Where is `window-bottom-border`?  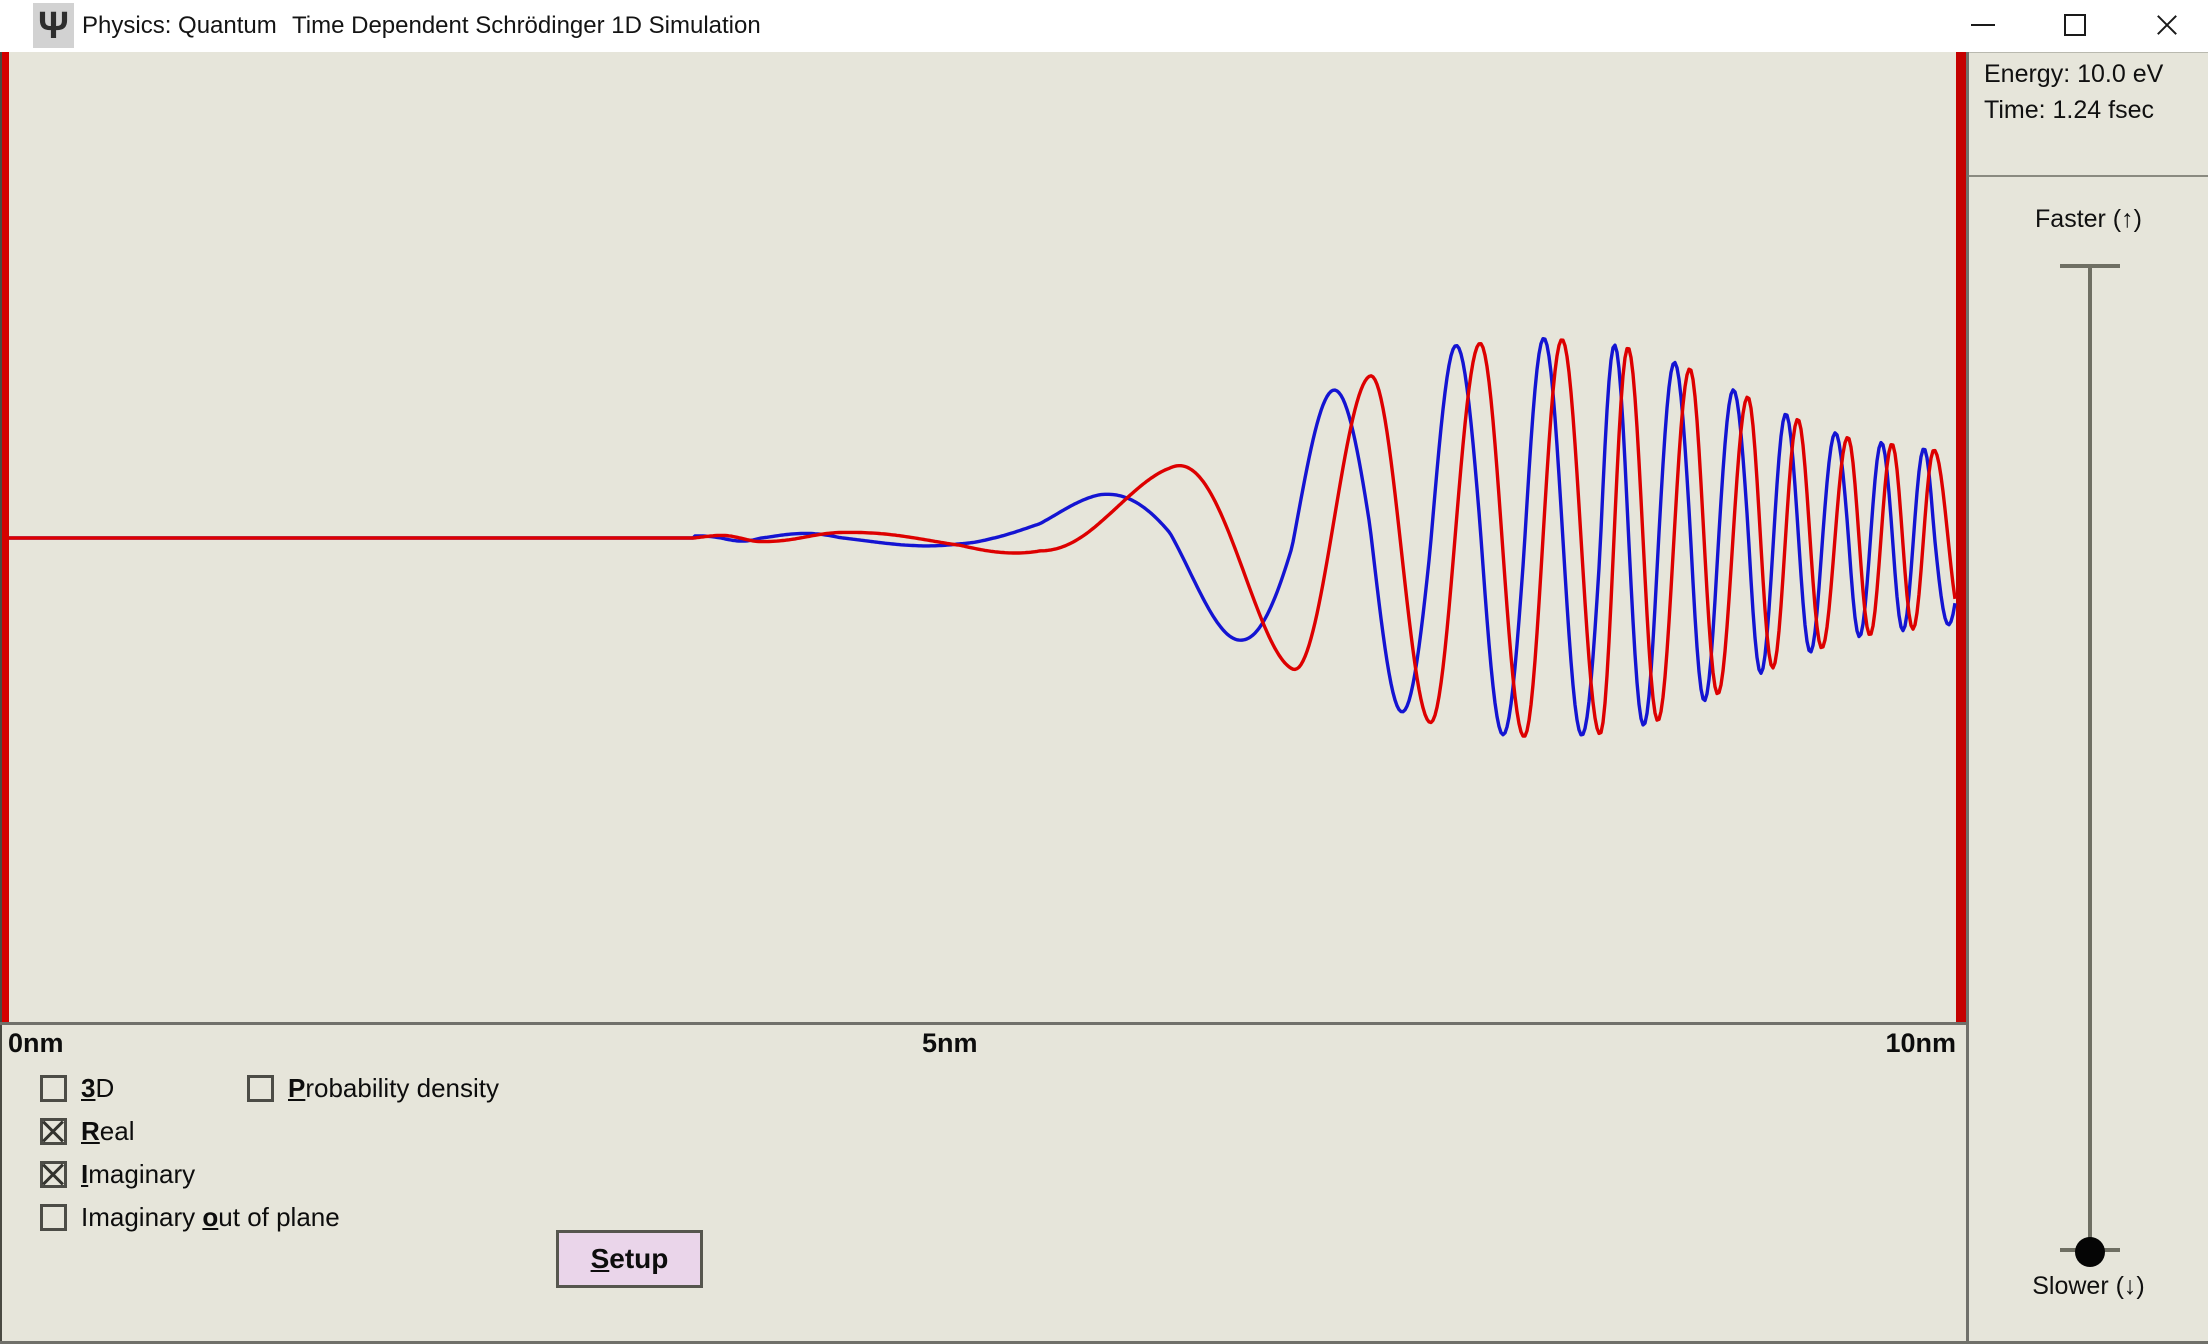
window-bottom-border is located at coordinates (1104, 1342).